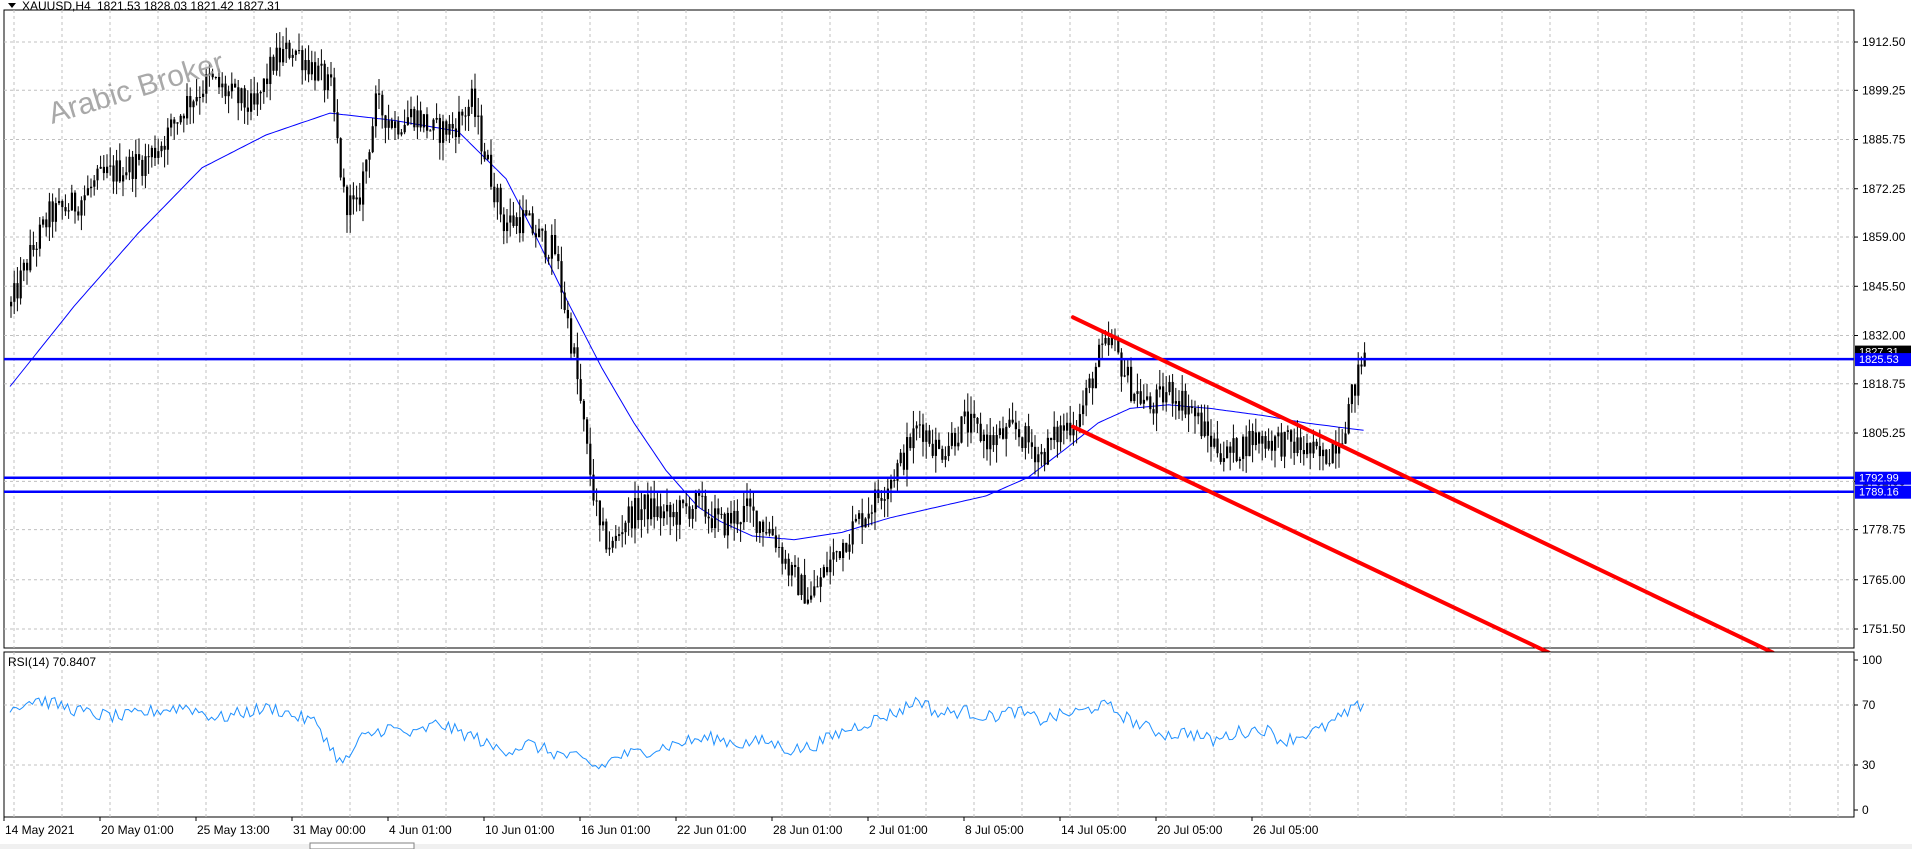 The height and width of the screenshot is (854, 1912). Describe the element at coordinates (420, 830) in the screenshot. I see `time-tick-label: 4 Jun 01:00` at that location.